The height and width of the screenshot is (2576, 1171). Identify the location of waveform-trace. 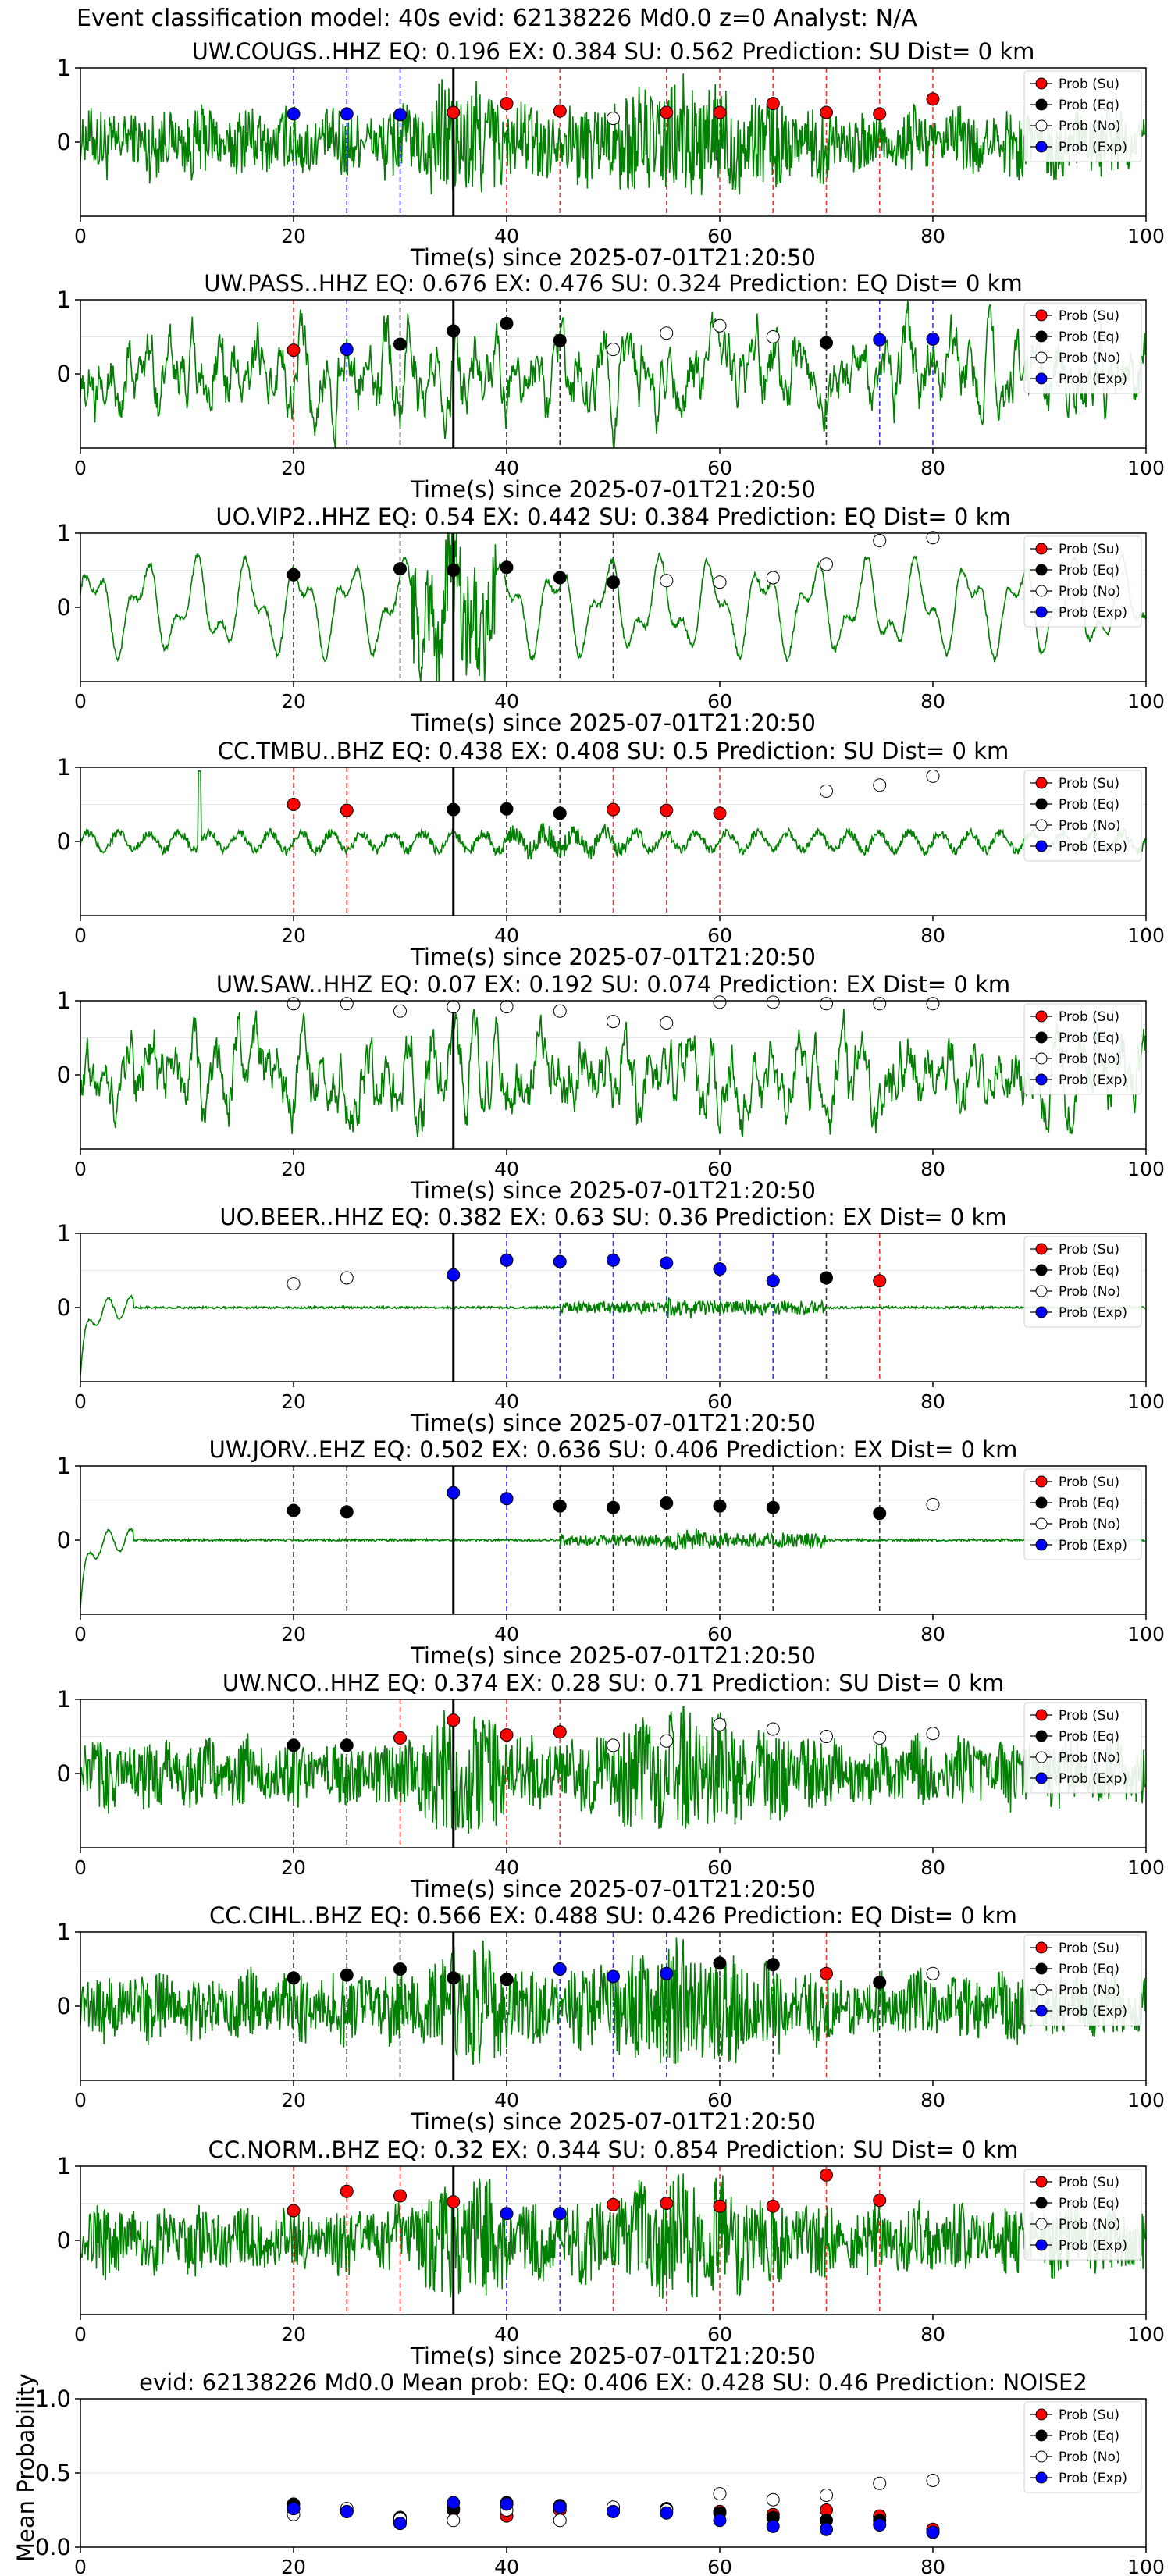
(613, 1073).